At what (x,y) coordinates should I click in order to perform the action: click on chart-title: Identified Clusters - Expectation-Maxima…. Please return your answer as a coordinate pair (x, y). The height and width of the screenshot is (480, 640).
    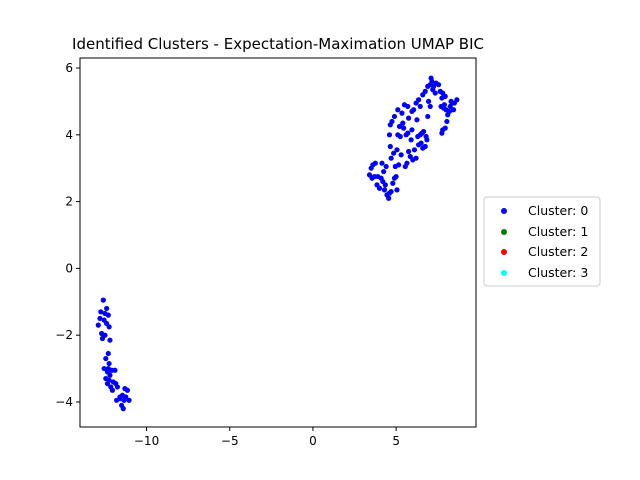
    Looking at the image, I should click on (278, 44).